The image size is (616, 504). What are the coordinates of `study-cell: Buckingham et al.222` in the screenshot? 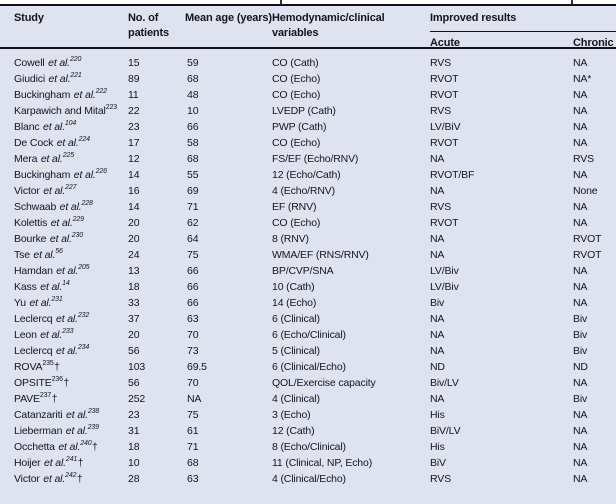 It's located at (71, 95).